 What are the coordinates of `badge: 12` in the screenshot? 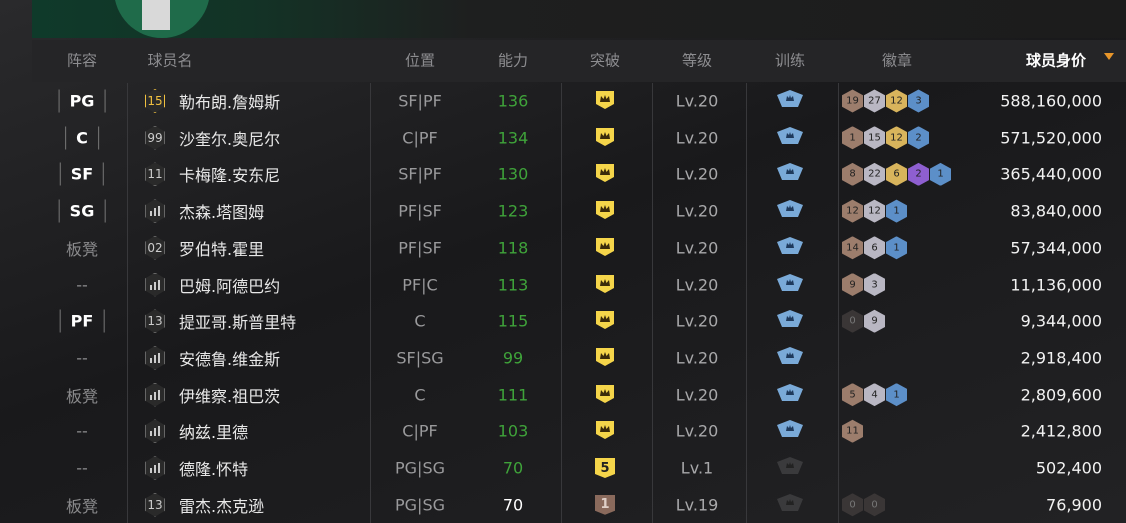 It's located at (896, 101).